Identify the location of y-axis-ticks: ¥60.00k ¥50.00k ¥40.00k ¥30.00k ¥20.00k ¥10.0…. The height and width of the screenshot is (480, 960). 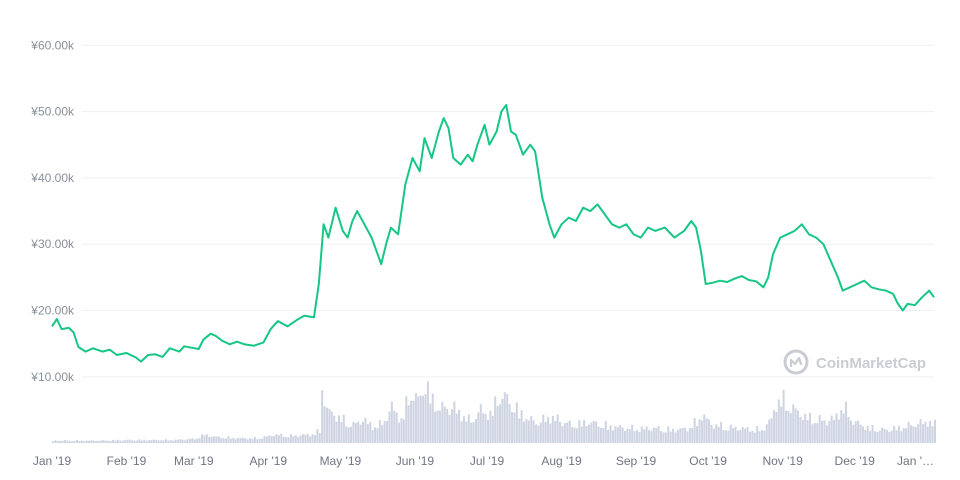
(52, 211).